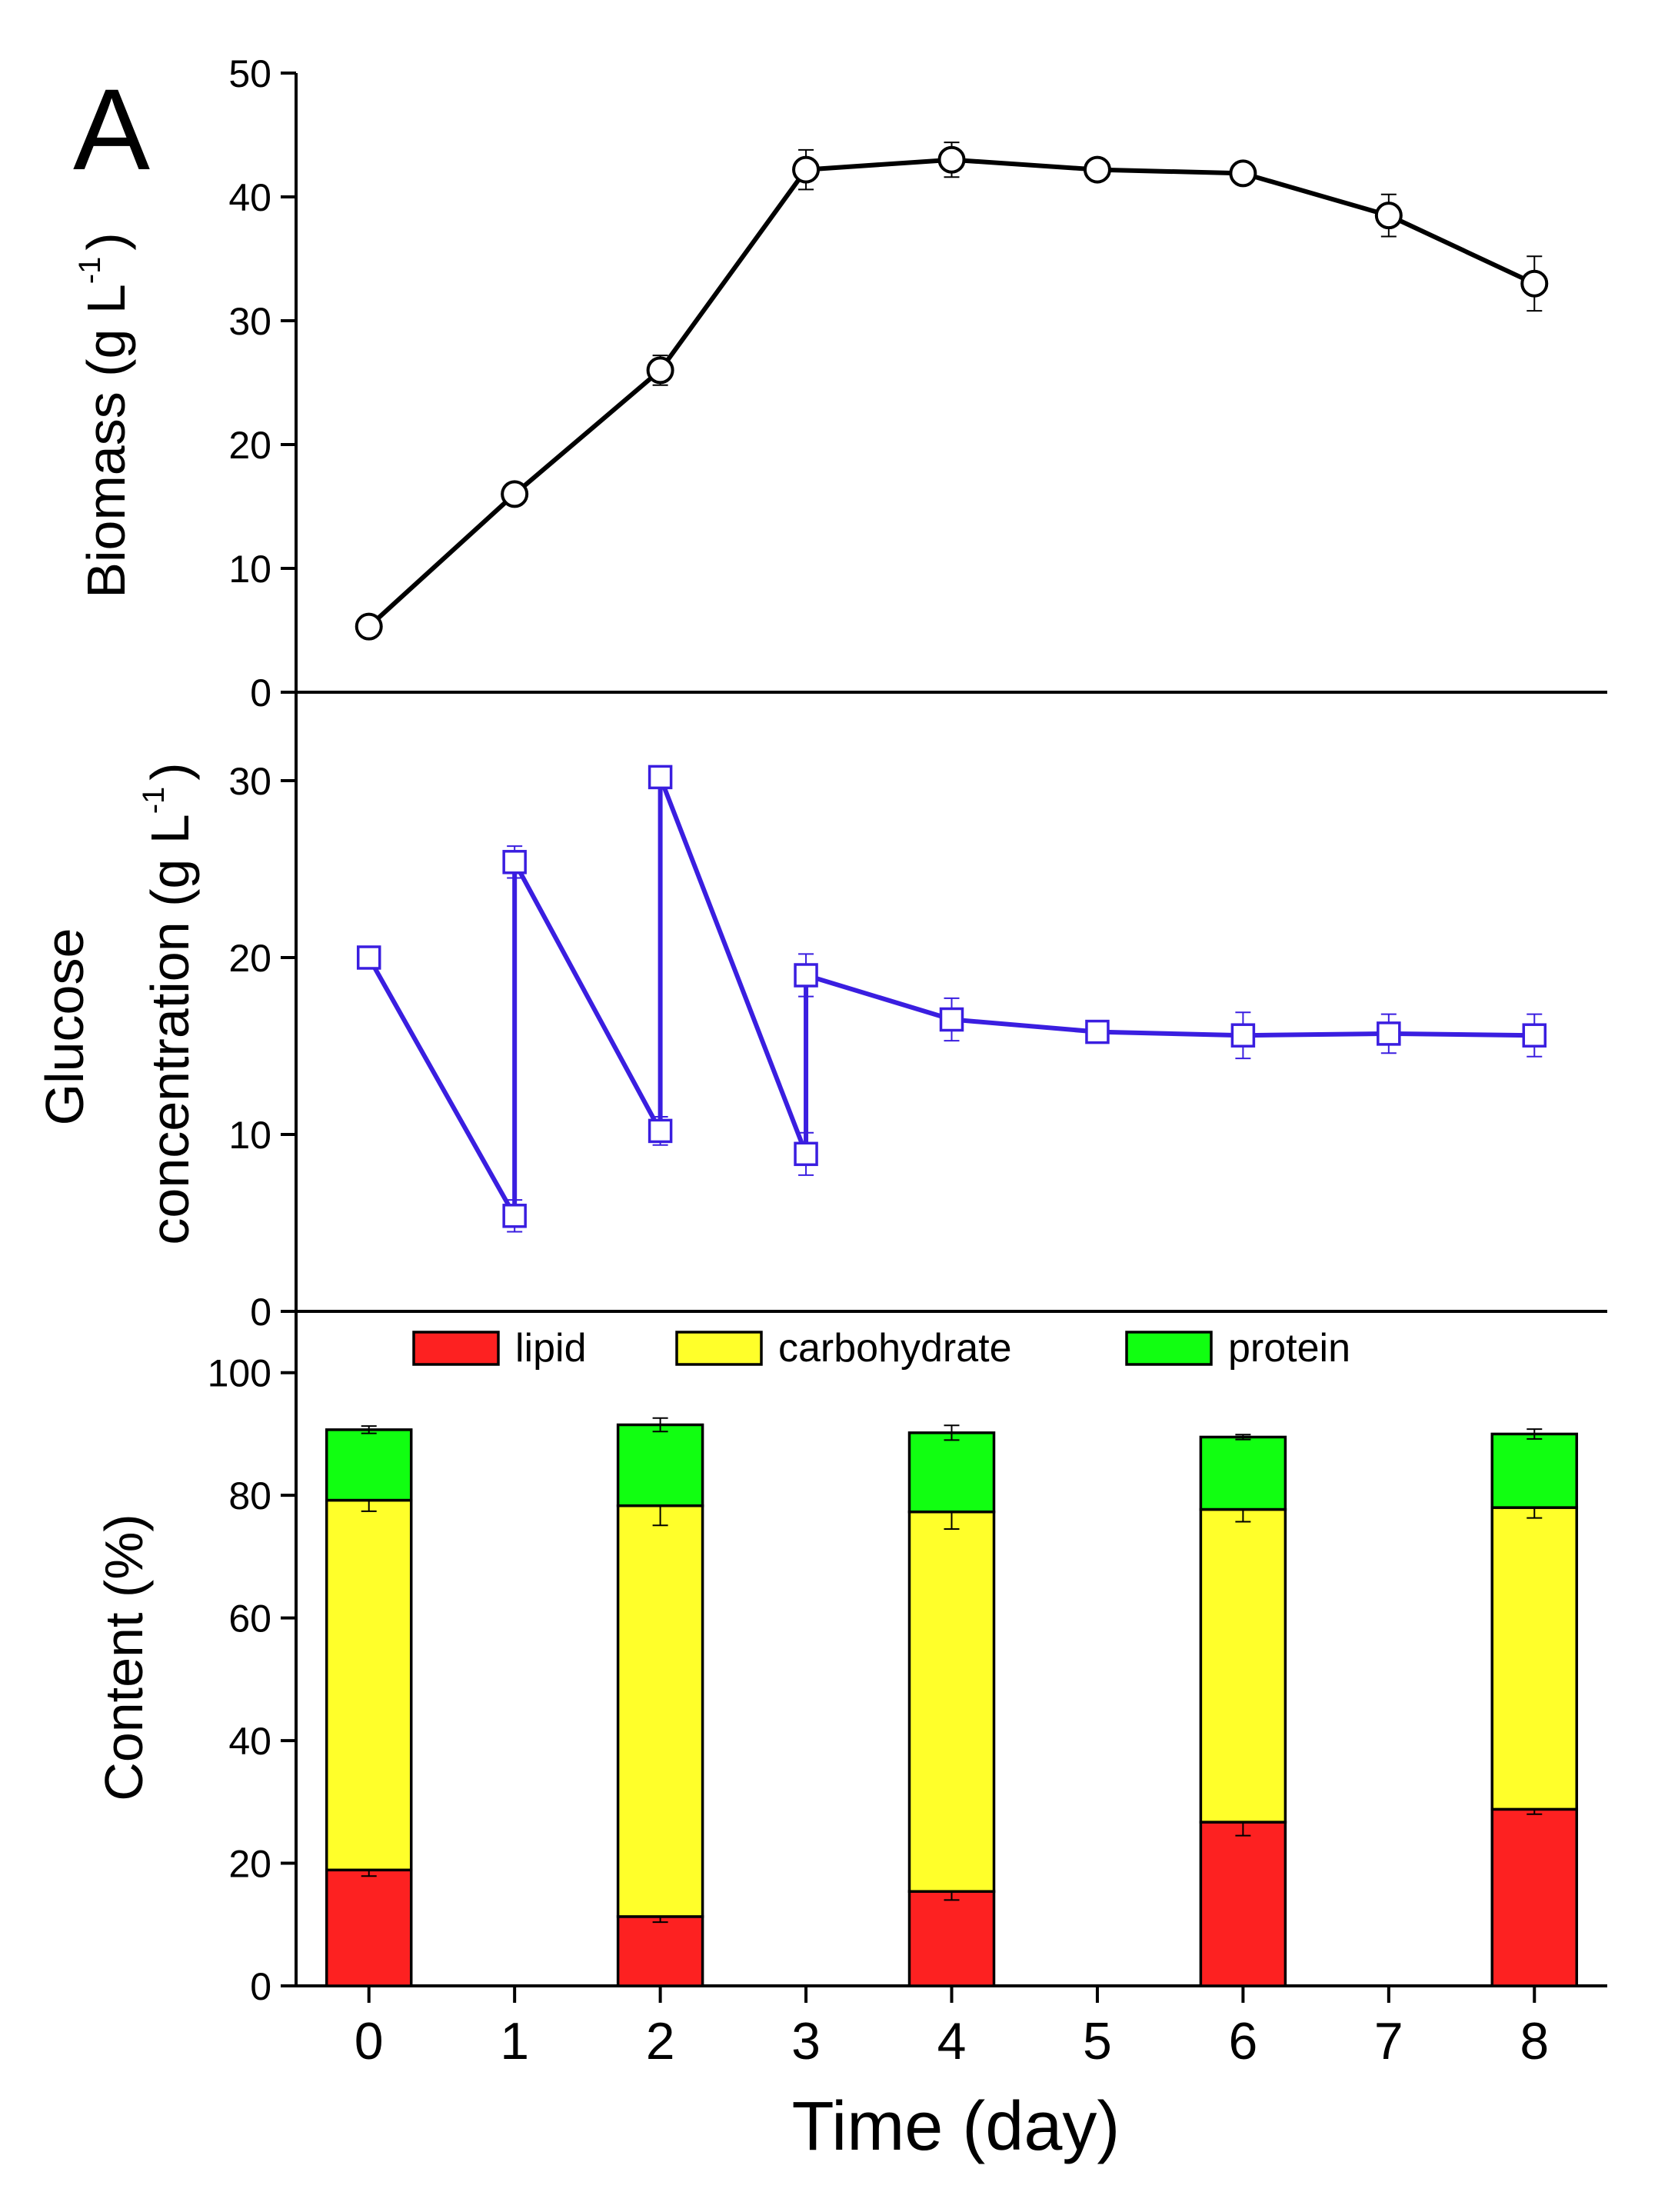  I want to click on content-y-tick-label: 0, so click(260, 1986).